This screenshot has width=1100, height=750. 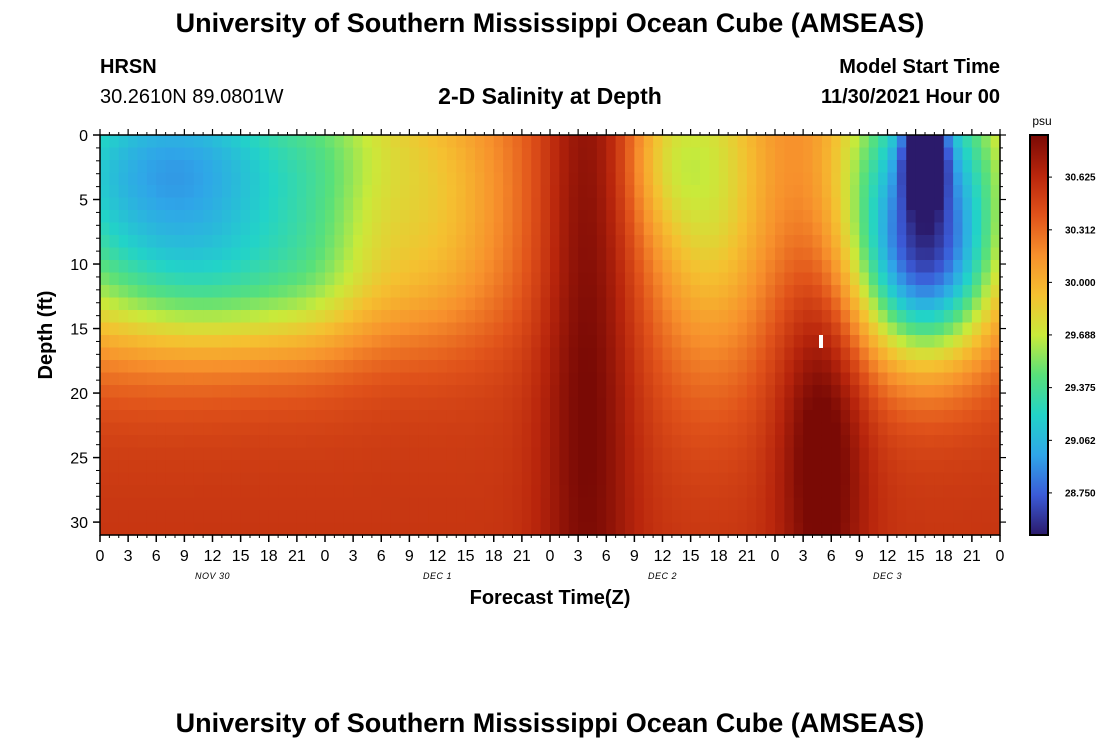 What do you see at coordinates (1080, 335) in the screenshot?
I see `colorbar-tick-label: 29.688` at bounding box center [1080, 335].